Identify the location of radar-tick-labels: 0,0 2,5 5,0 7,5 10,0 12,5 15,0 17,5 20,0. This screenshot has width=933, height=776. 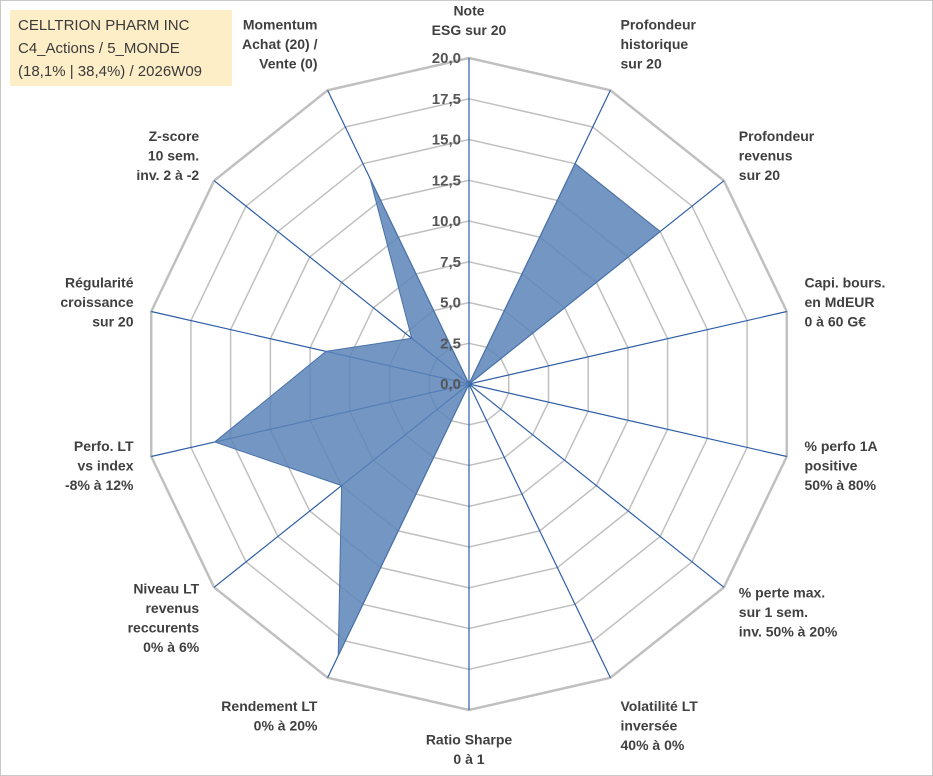
(446, 221).